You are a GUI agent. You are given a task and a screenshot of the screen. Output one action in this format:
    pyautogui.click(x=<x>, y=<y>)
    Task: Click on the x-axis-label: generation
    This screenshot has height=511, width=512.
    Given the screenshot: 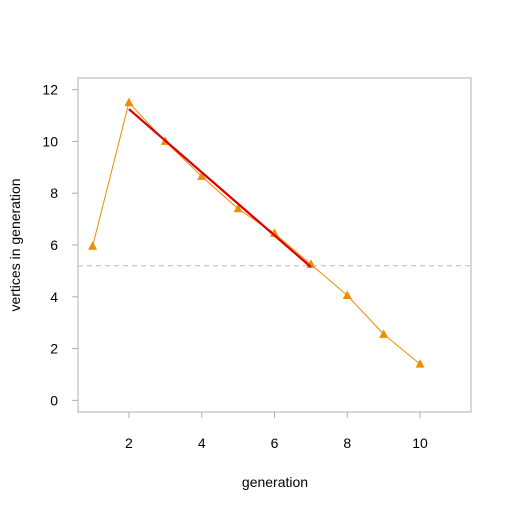 What is the action you would take?
    pyautogui.click(x=275, y=482)
    